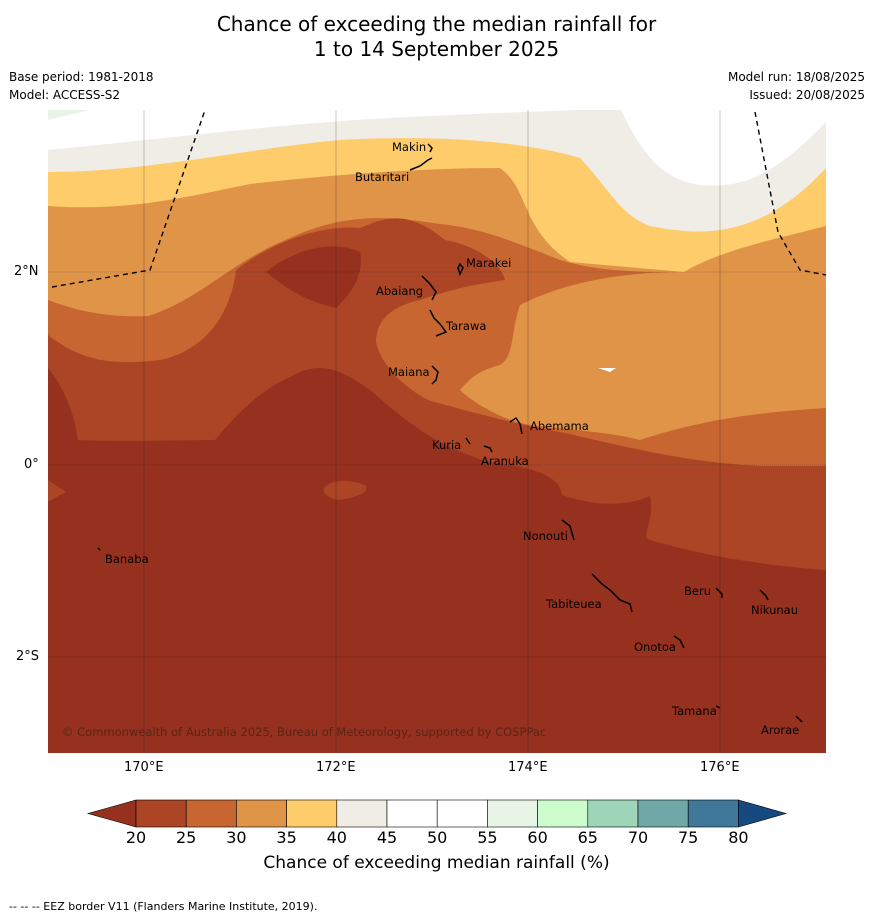  What do you see at coordinates (697, 591) in the screenshot?
I see `place-beru: Beru` at bounding box center [697, 591].